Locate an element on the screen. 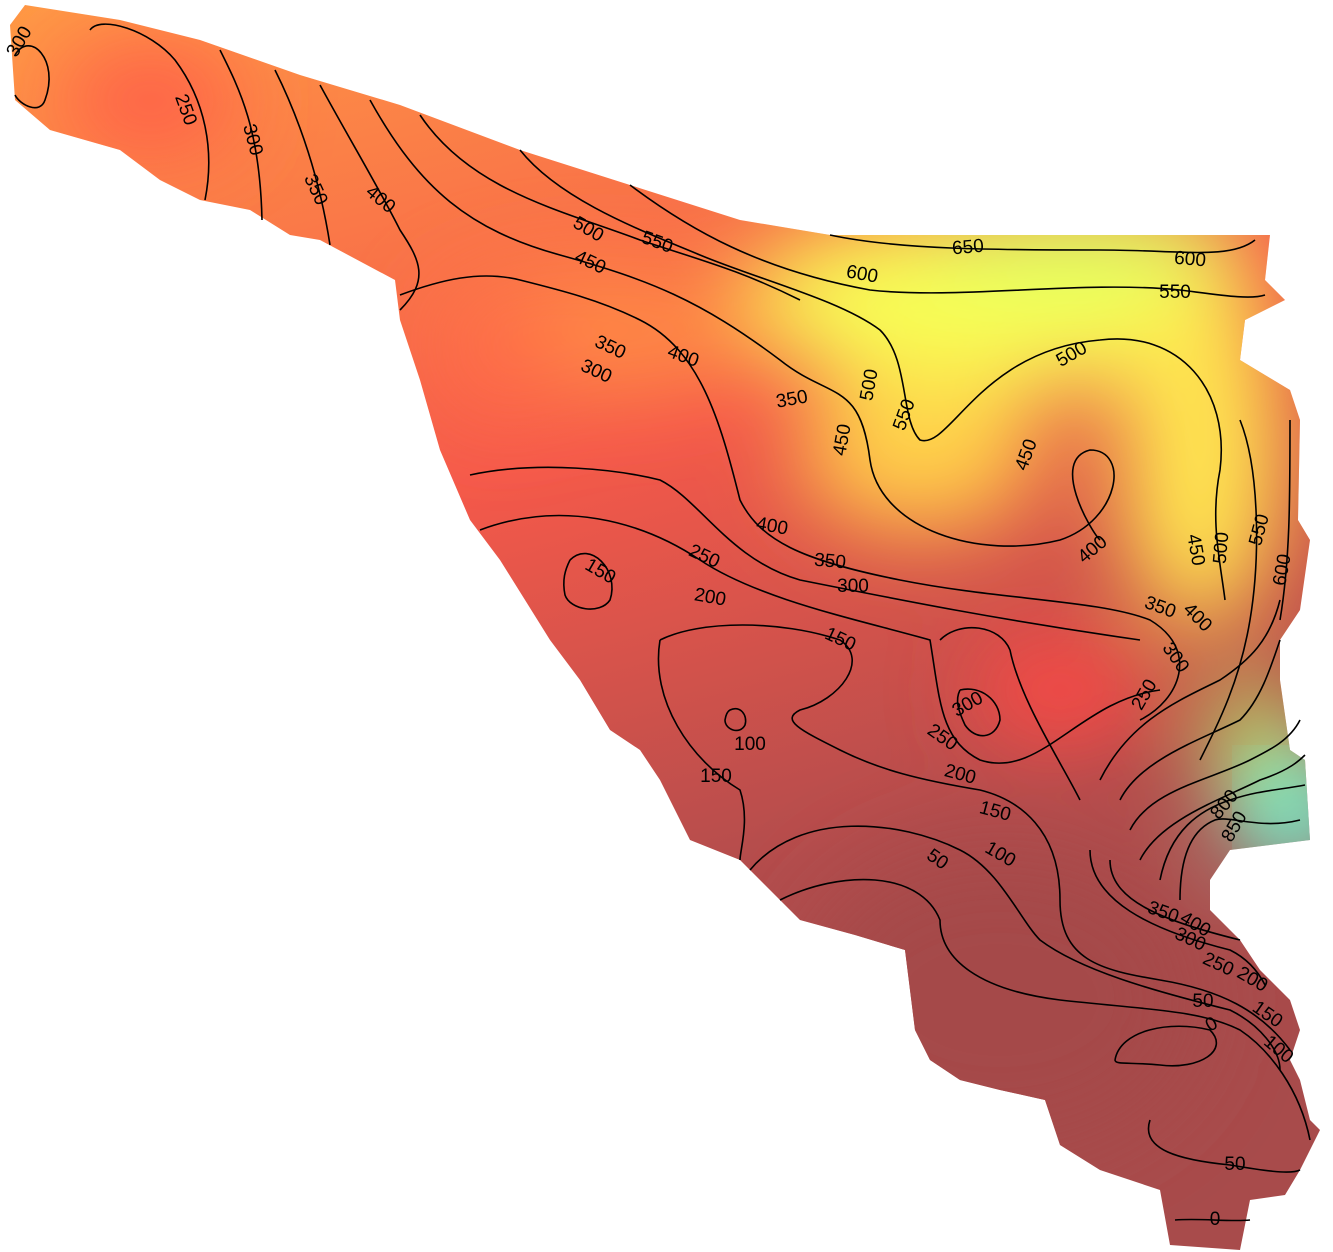  contour-label: 100 is located at coordinates (750, 744).